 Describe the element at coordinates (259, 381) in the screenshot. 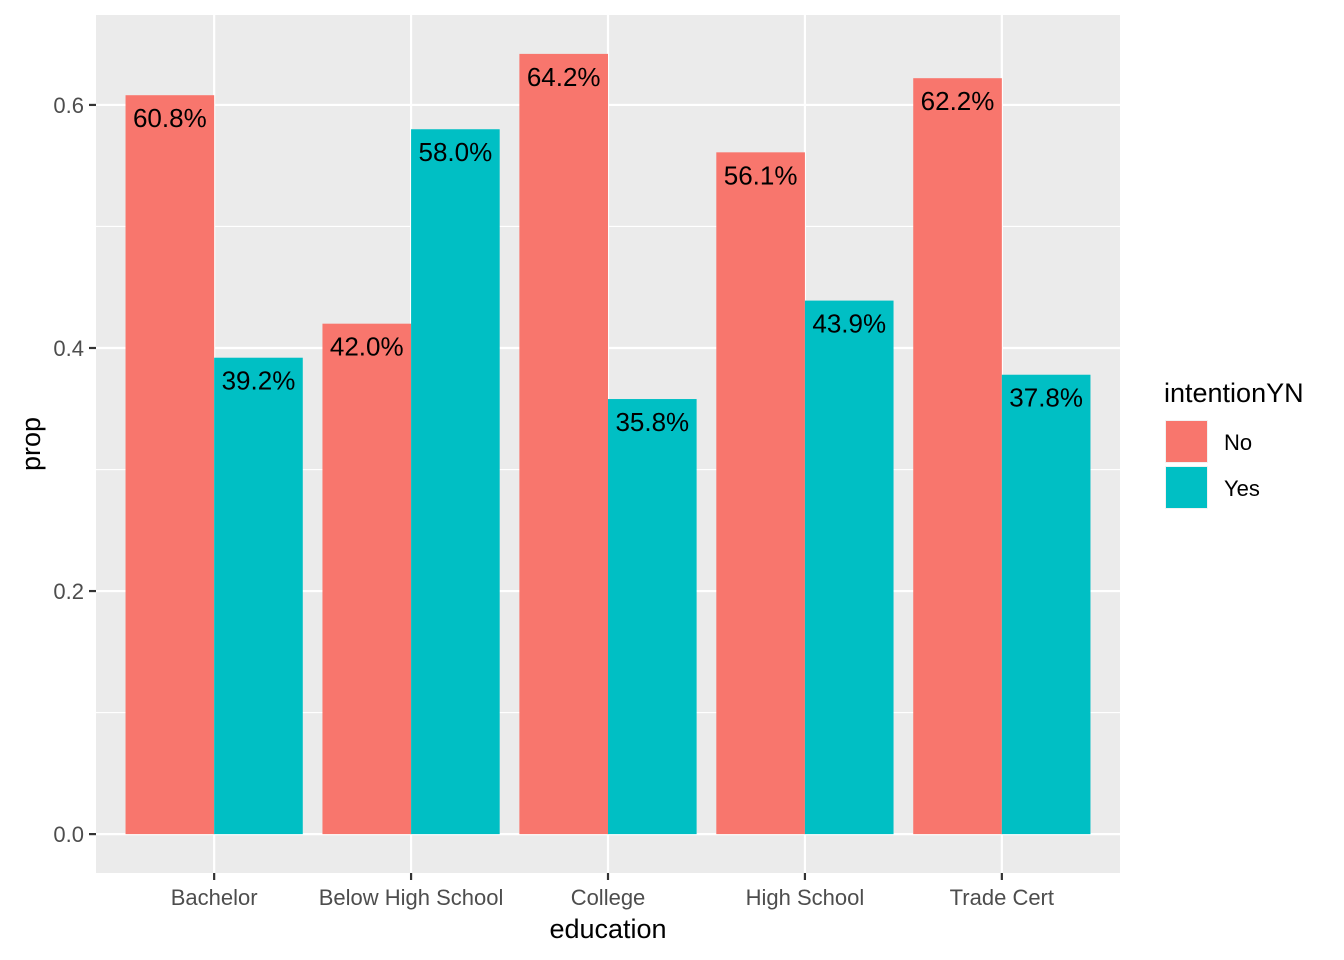

I see `bar-value-label: 39.2%` at that location.